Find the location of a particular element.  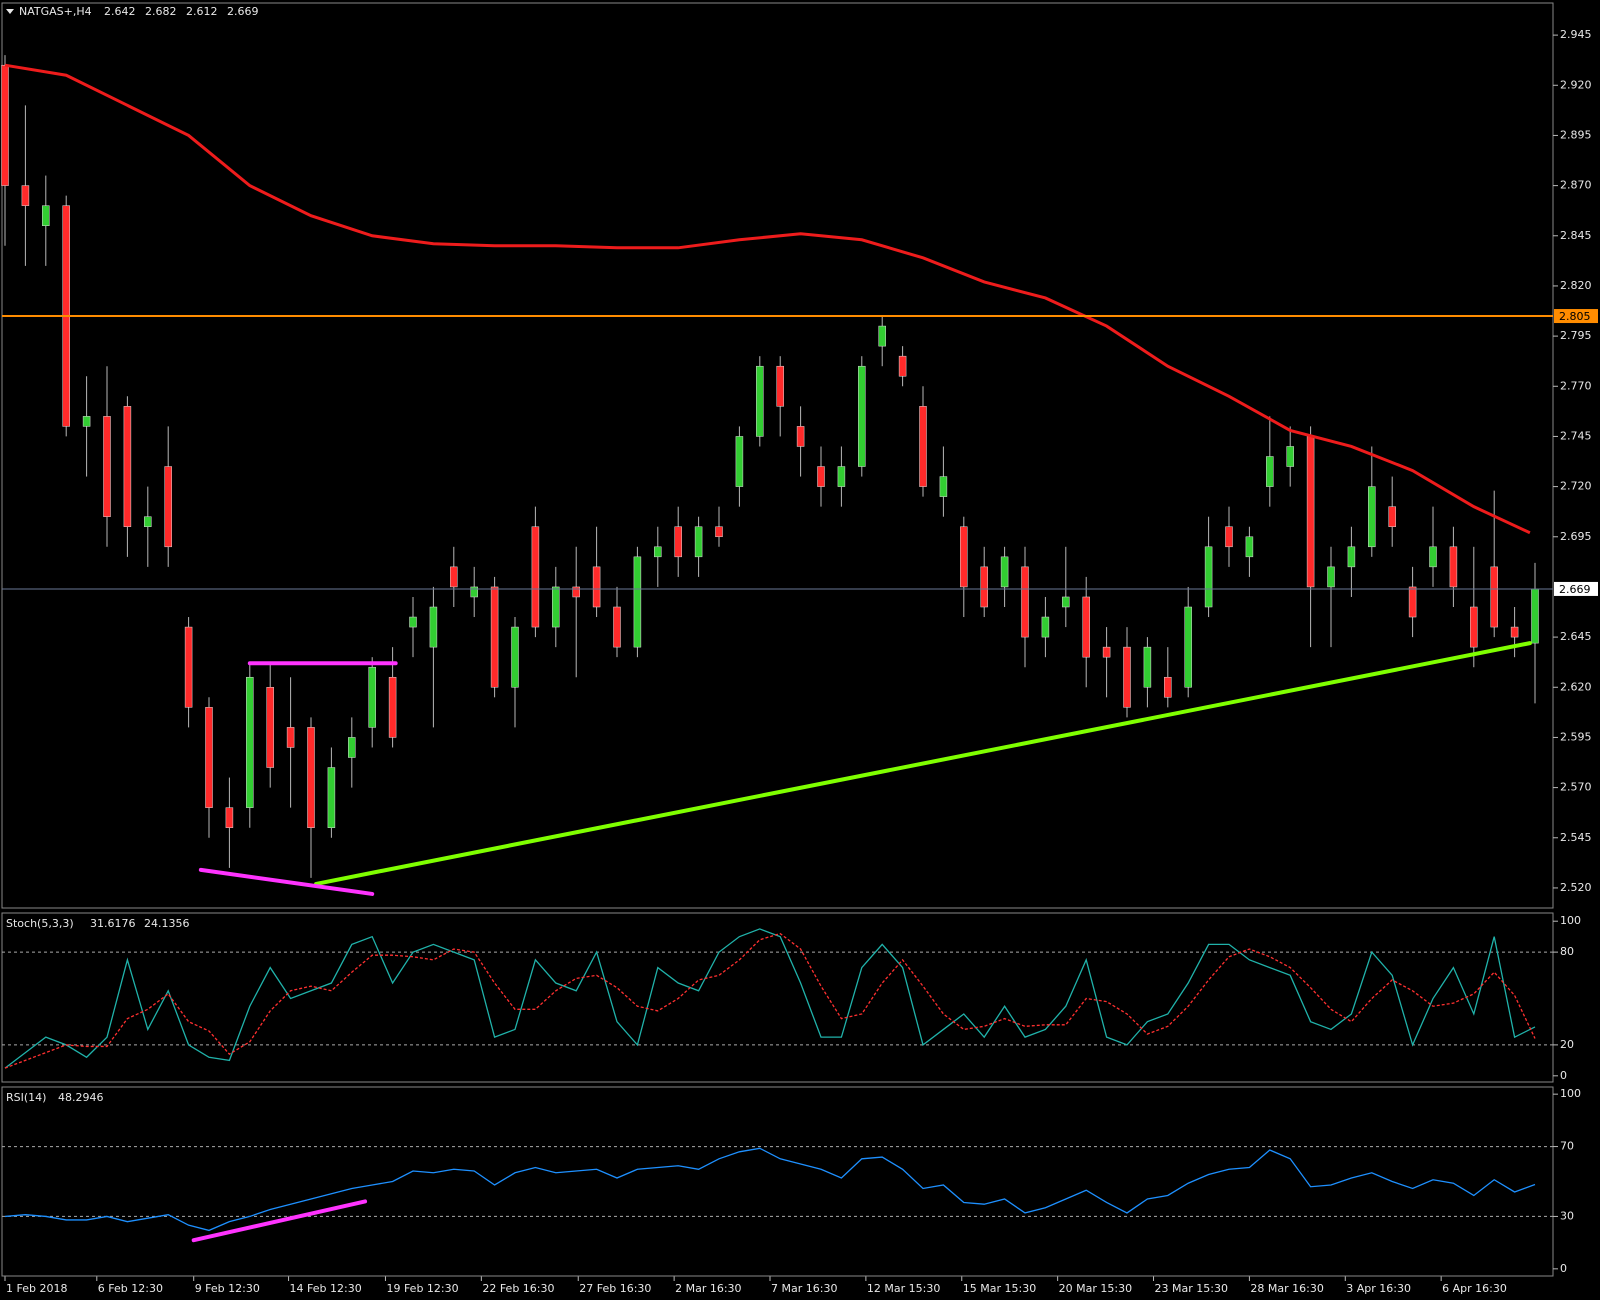

x-tick-label: 6 Feb 12:30 is located at coordinates (130, 1288).